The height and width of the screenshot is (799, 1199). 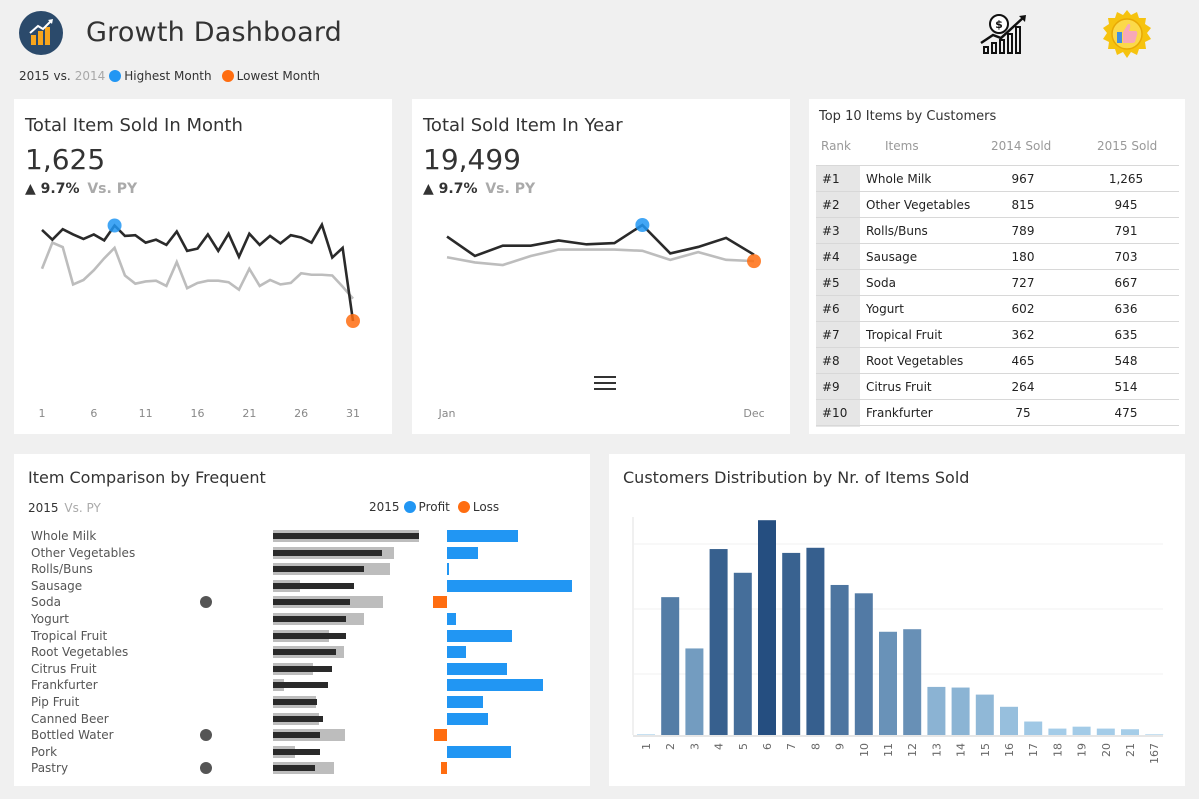 What do you see at coordinates (997, 308) in the screenshot?
I see `table-row: #6 Yogurt 602 636` at bounding box center [997, 308].